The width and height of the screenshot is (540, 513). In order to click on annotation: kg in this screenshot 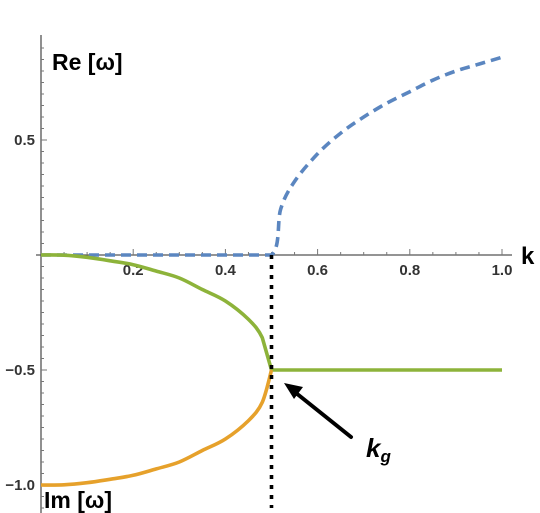, I will do `click(337, 424)`.